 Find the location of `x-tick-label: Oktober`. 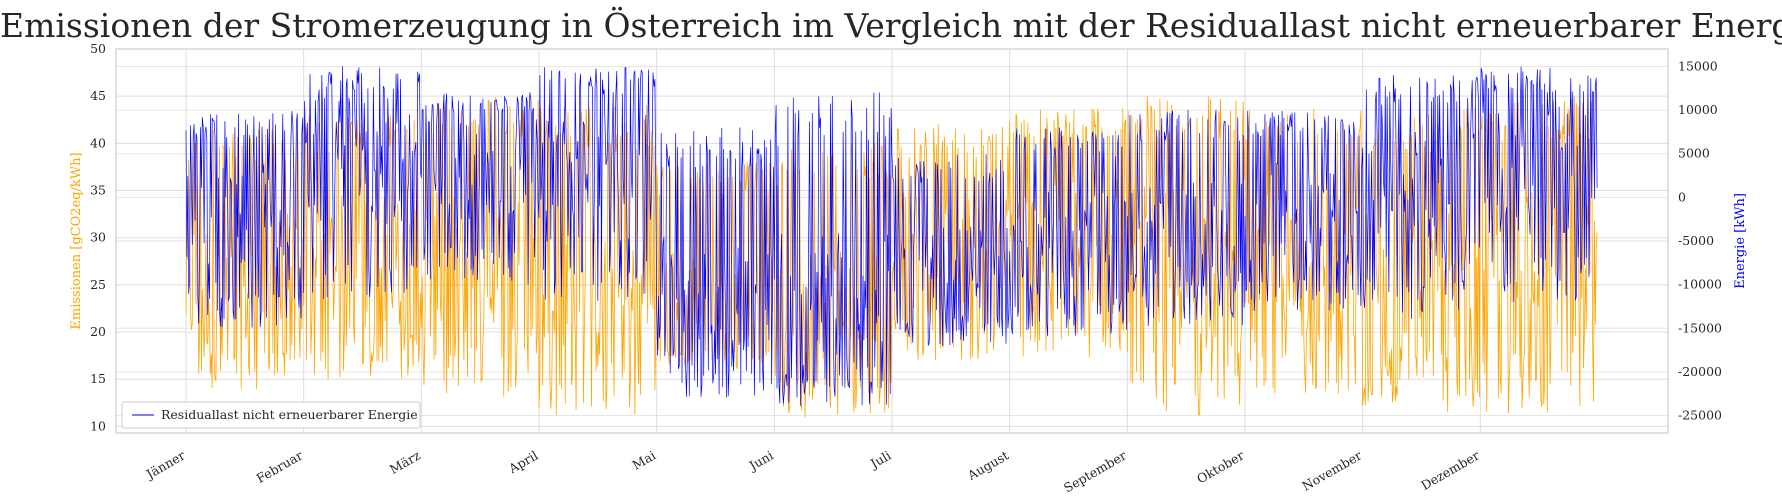

x-tick-label: Oktober is located at coordinates (1220, 467).